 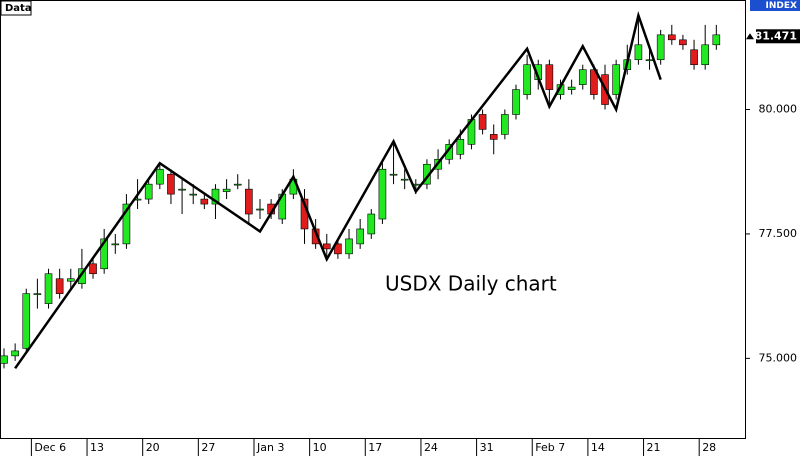 What do you see at coordinates (709, 447) in the screenshot?
I see `x-tick-label: 28` at bounding box center [709, 447].